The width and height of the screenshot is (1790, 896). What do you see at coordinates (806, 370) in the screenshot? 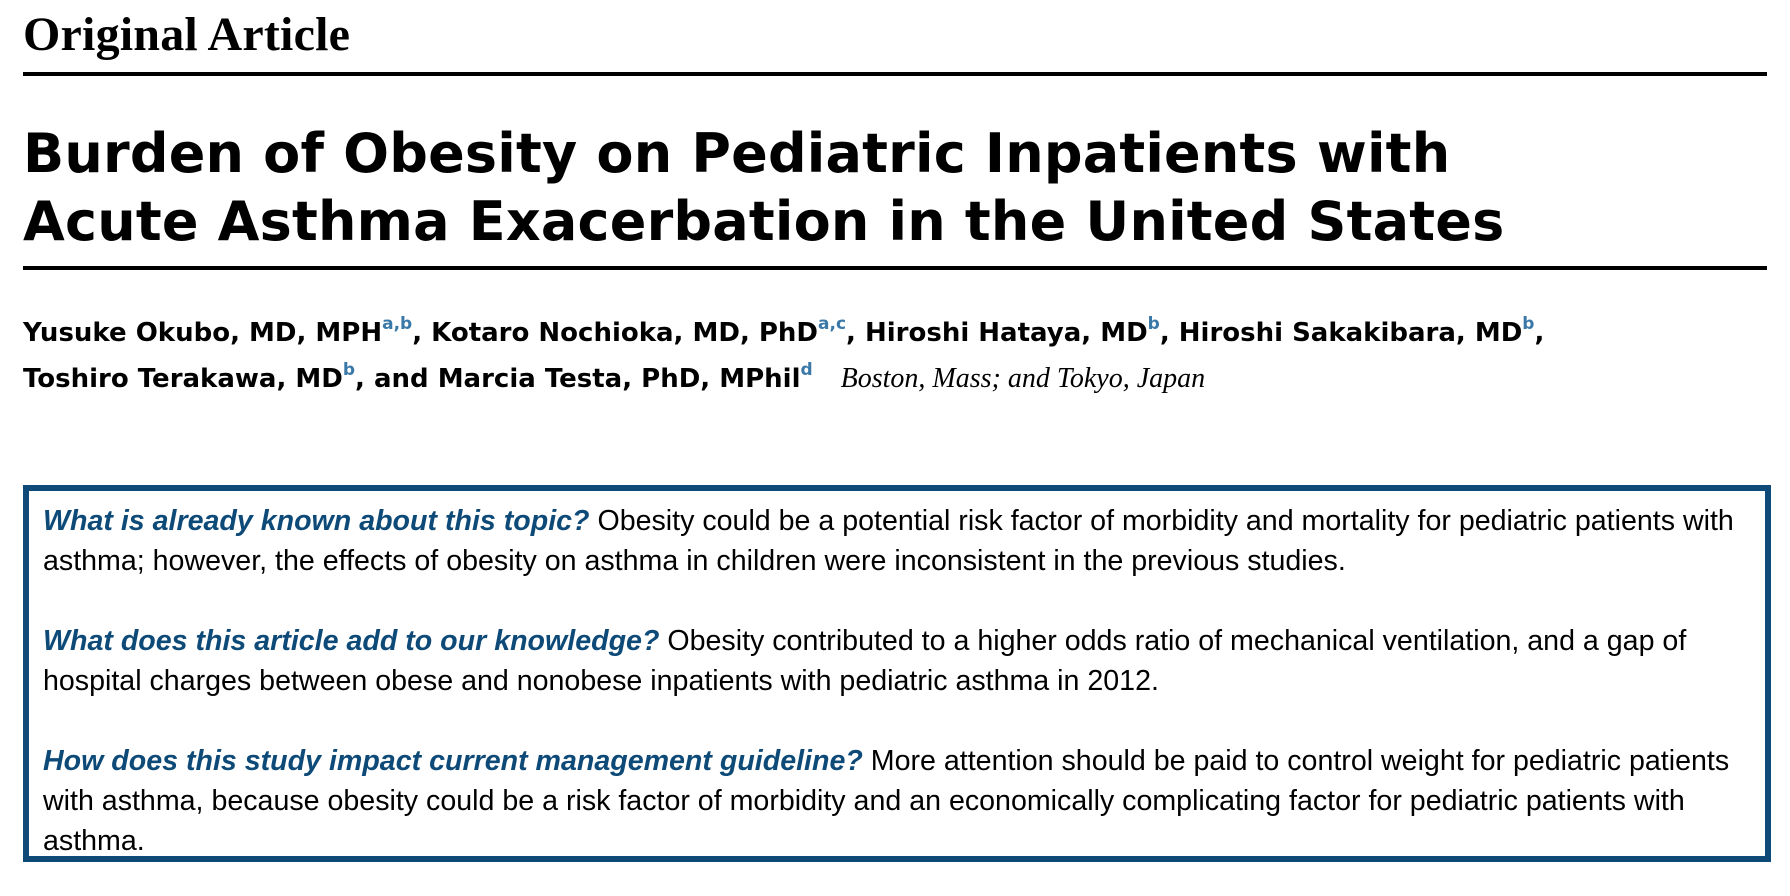
I see `affiliation-marker: d` at bounding box center [806, 370].